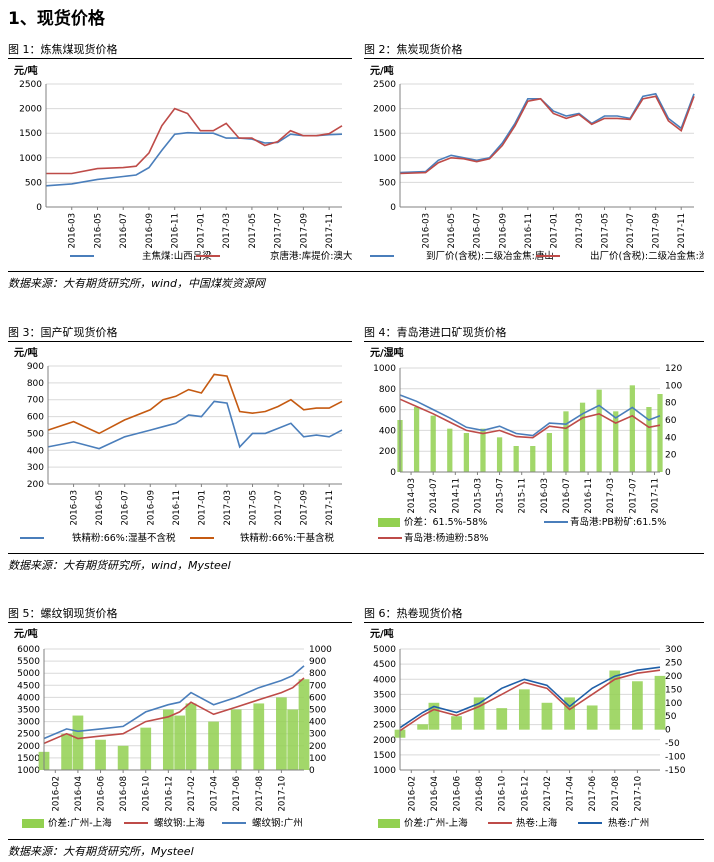 Image resolution: width=714 pixels, height=862 pixels. Describe the element at coordinates (356, 553) in the screenshot. I see `row-2-divider` at that location.